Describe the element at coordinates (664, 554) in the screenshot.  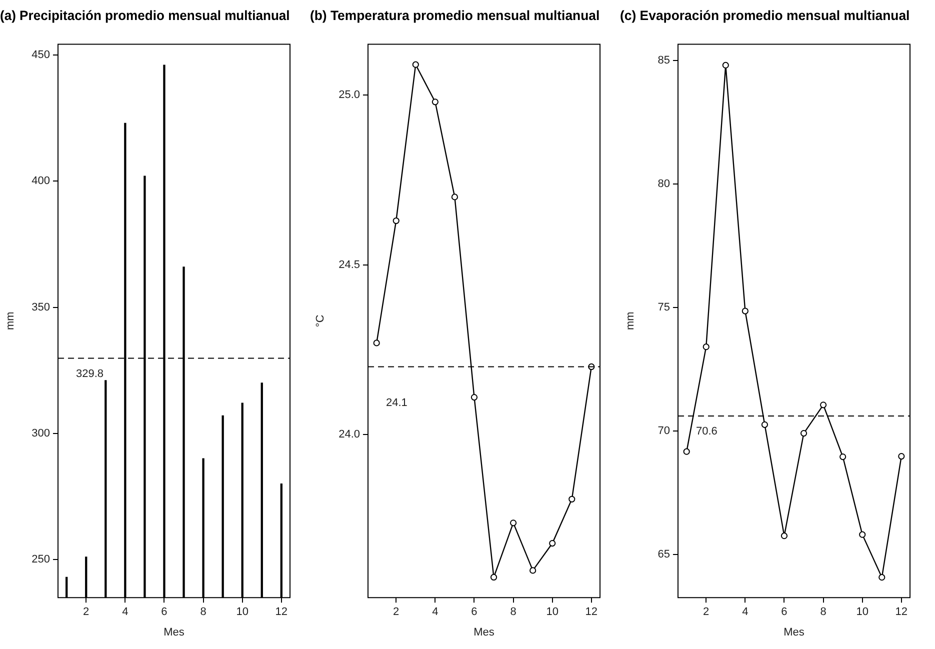
I see `y-tick-label: 65` at that location.